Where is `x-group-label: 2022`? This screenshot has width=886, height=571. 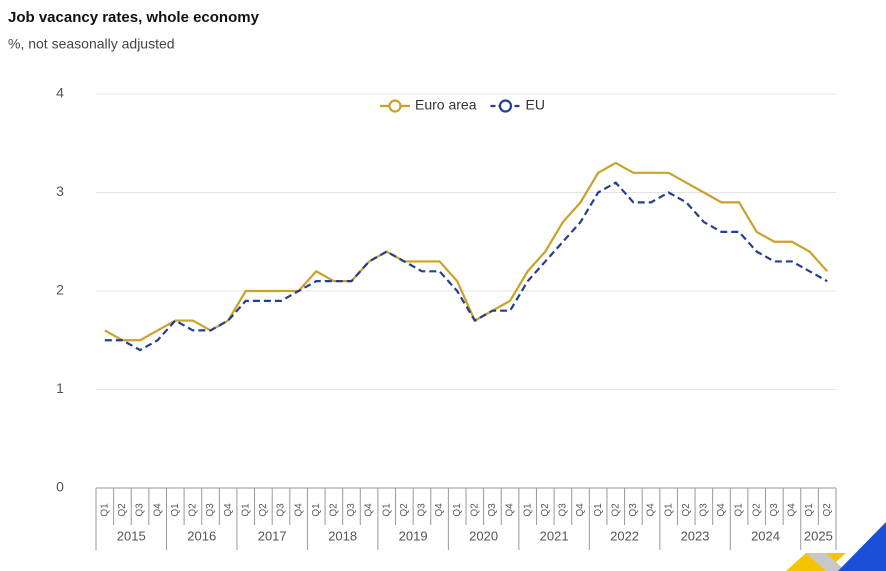 x-group-label: 2022 is located at coordinates (624, 535).